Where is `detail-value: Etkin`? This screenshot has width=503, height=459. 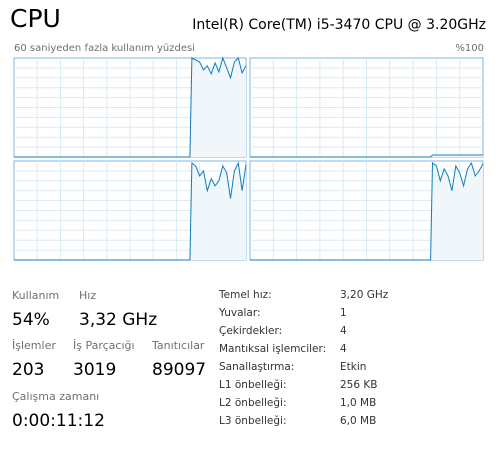 detail-value: Etkin is located at coordinates (353, 367).